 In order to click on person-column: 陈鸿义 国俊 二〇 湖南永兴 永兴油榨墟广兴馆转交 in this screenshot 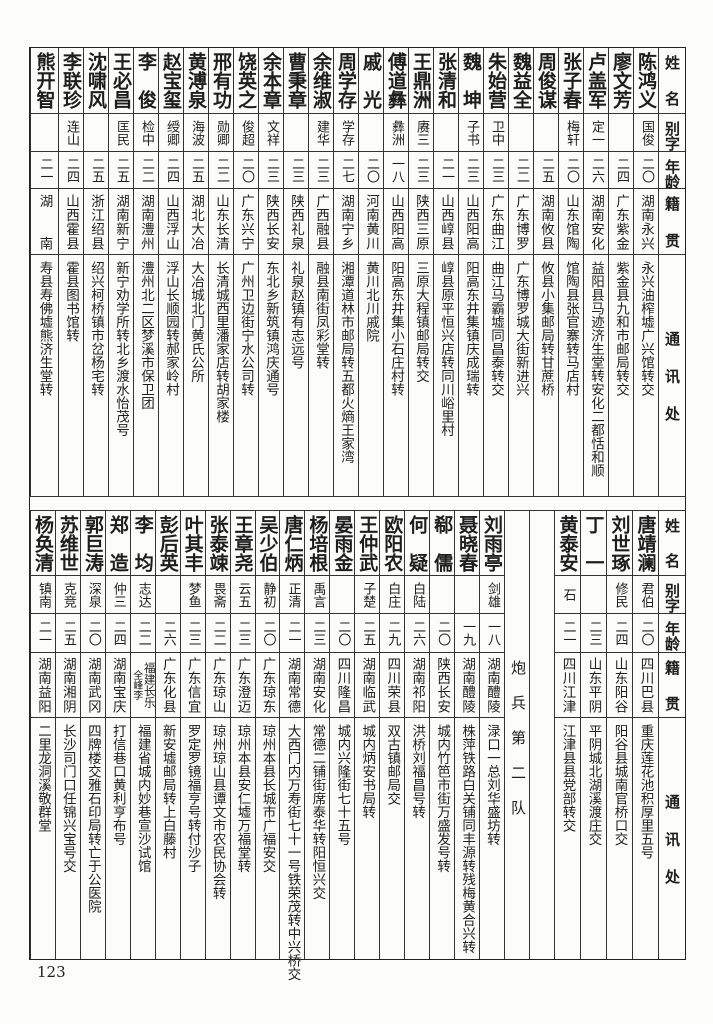, I will do `click(645, 272)`.